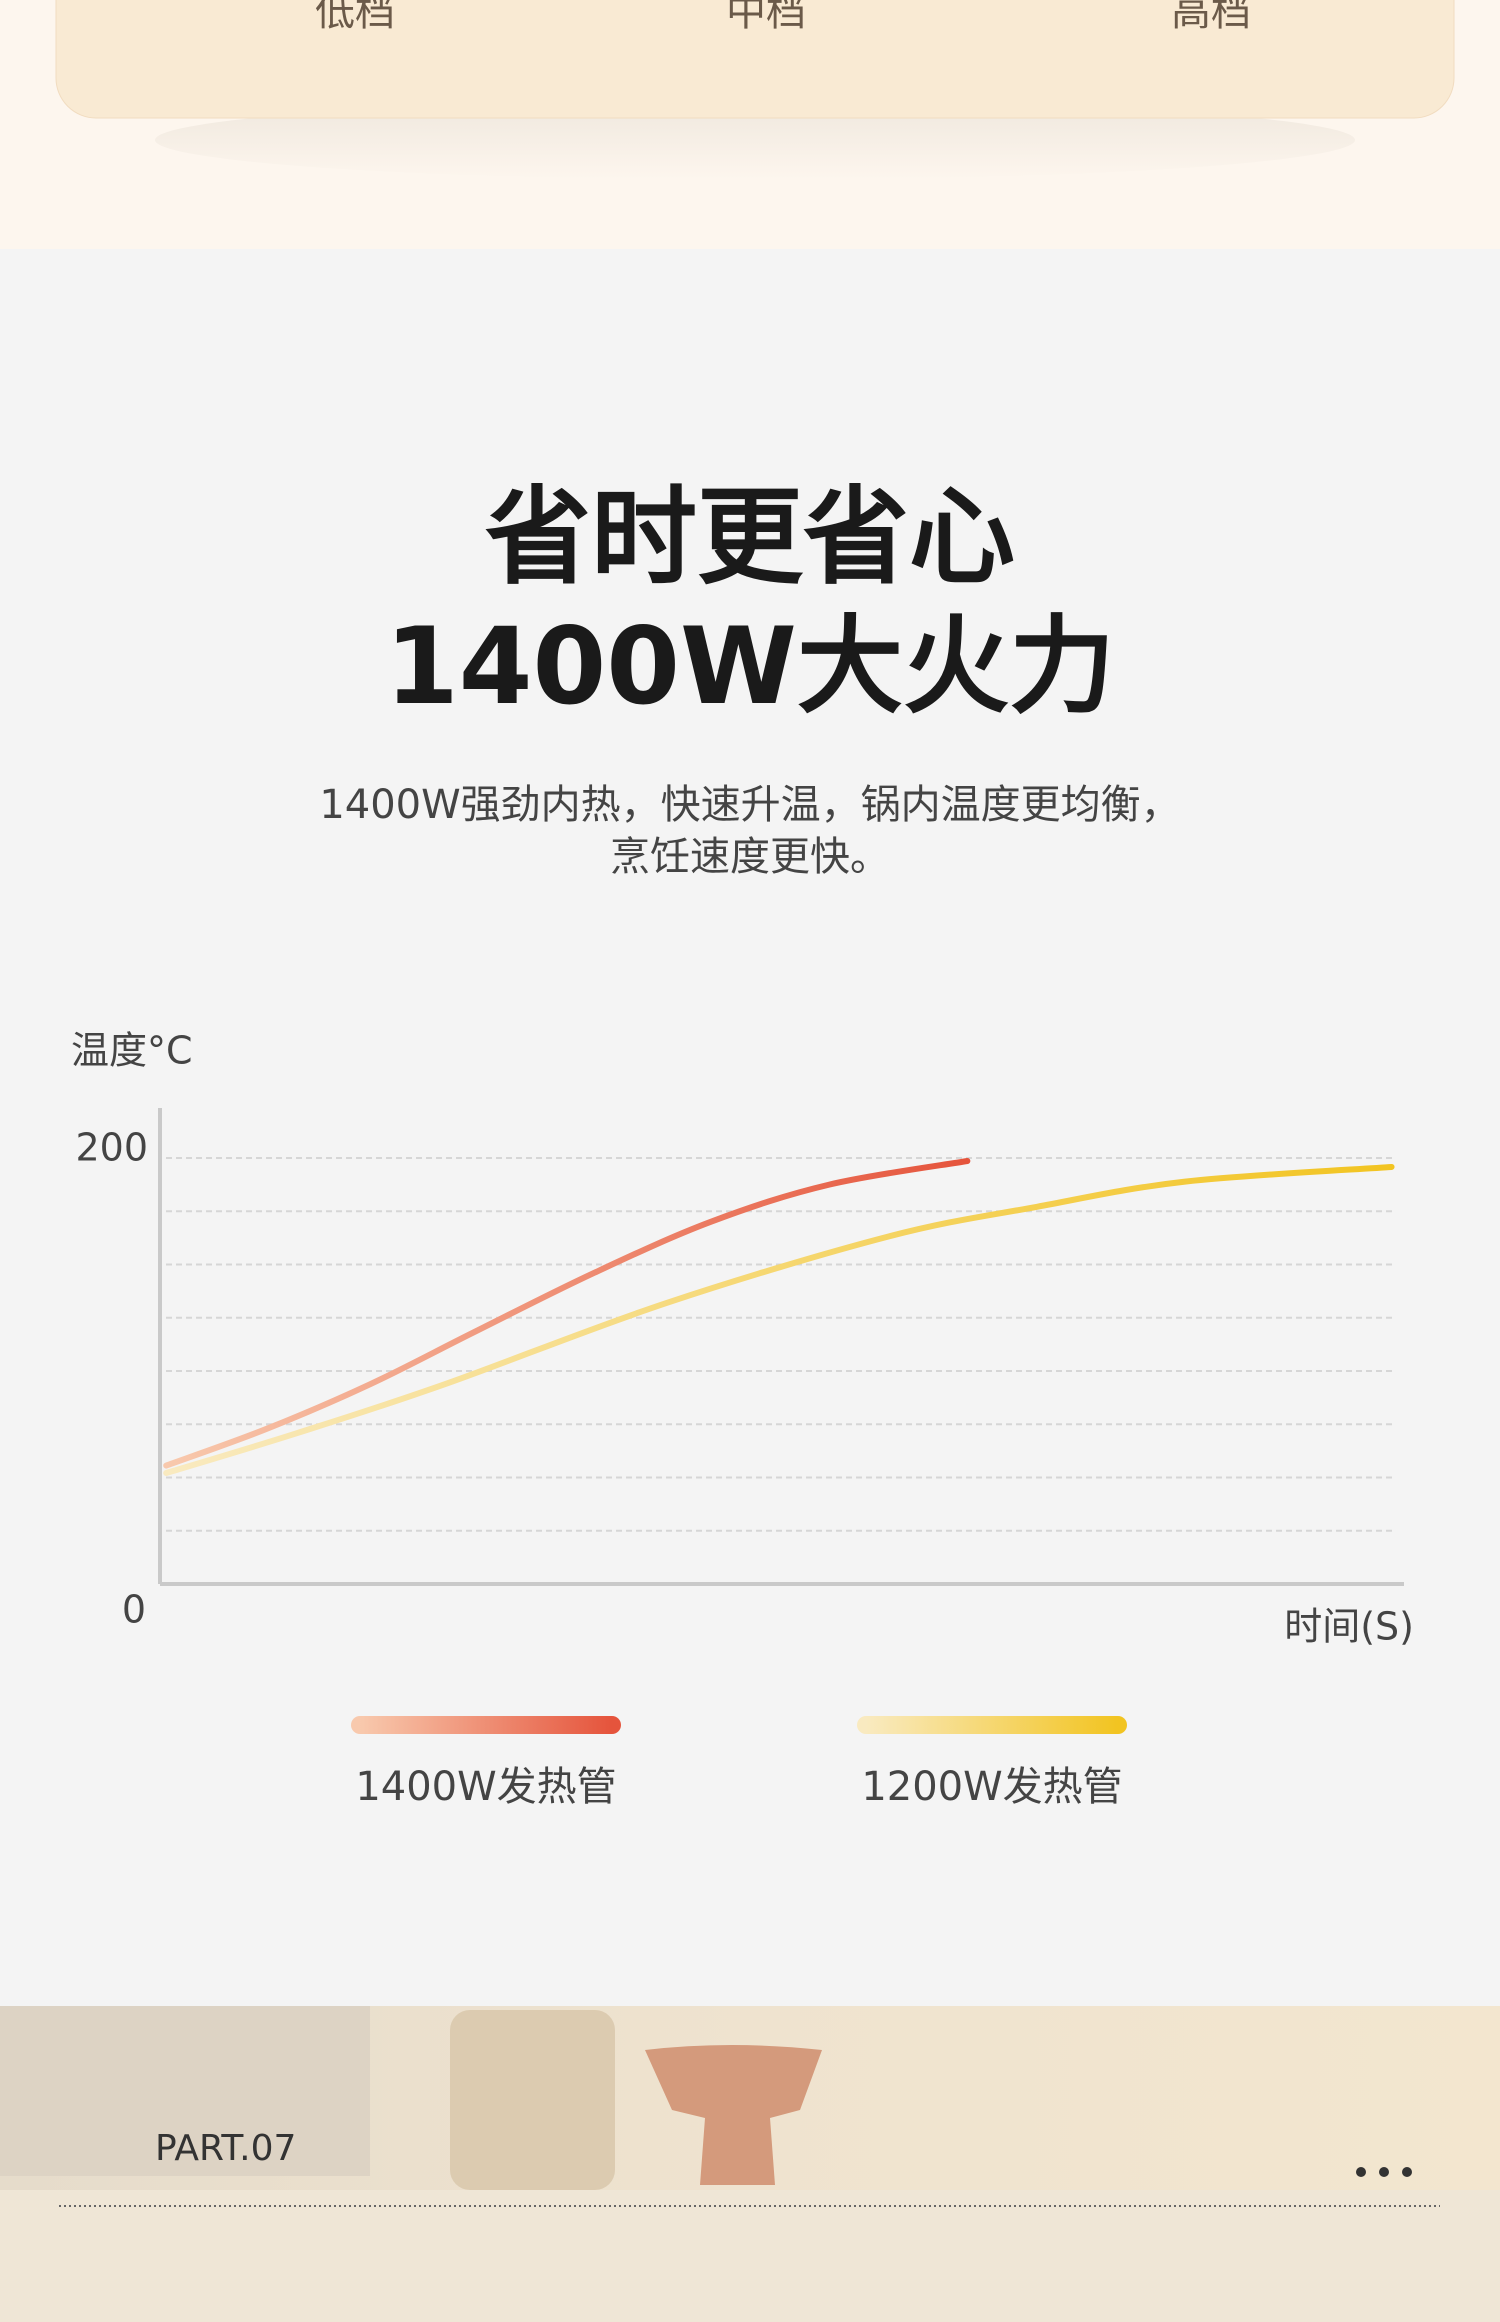 The width and height of the screenshot is (1500, 2322). What do you see at coordinates (1384, 2172) in the screenshot?
I see `more-dots` at bounding box center [1384, 2172].